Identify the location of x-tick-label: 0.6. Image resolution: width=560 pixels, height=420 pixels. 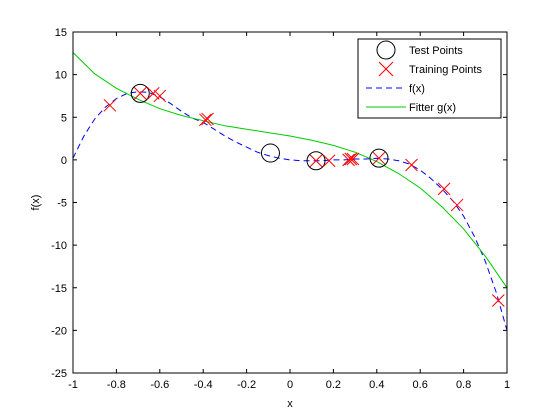
(420, 385).